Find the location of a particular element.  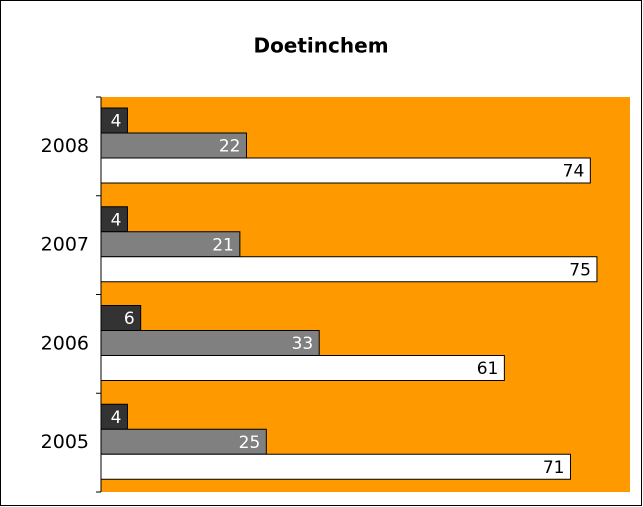

data-label: 21 is located at coordinates (223, 245).